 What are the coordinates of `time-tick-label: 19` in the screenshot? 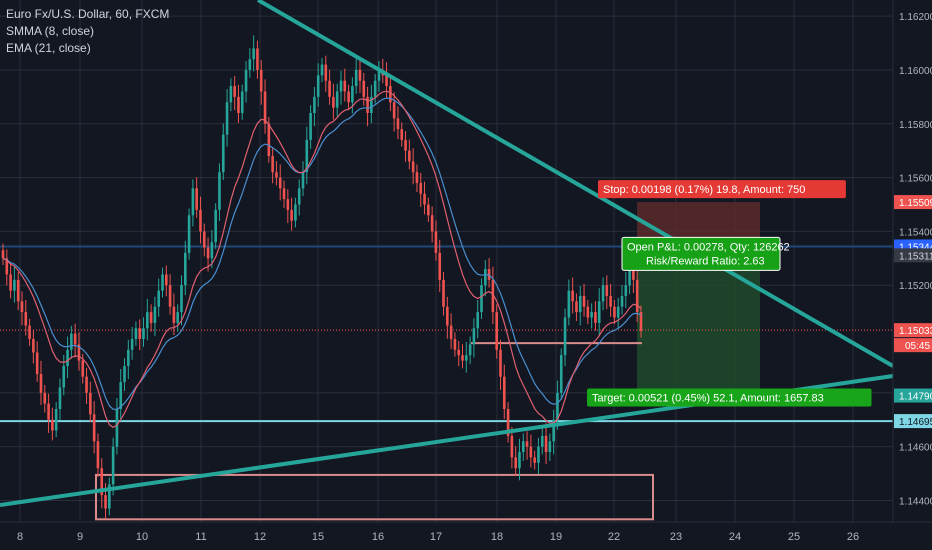 It's located at (556, 537).